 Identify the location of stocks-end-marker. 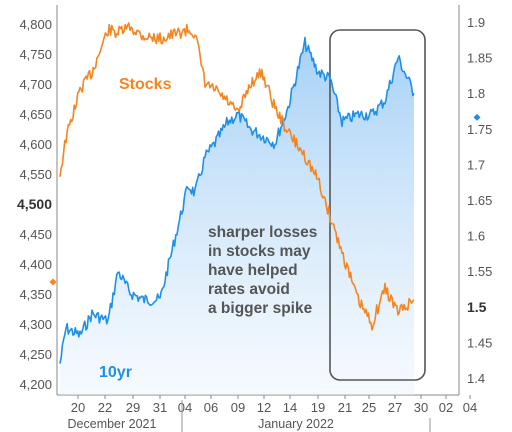
(53, 282).